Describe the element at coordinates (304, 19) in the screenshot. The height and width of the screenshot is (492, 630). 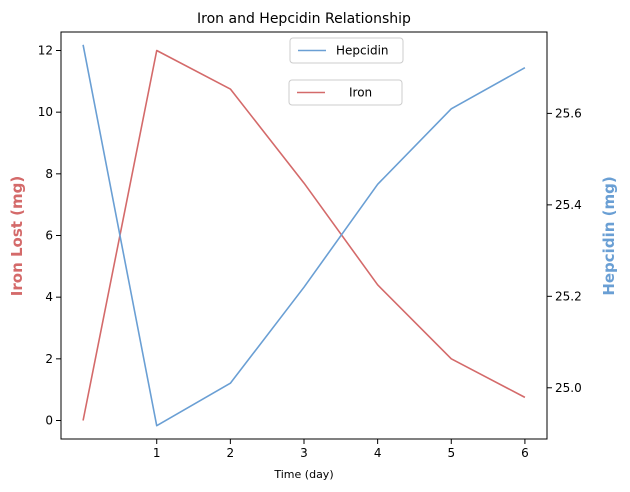
I see `chart-title: Iron and Hepcidin Relationship` at that location.